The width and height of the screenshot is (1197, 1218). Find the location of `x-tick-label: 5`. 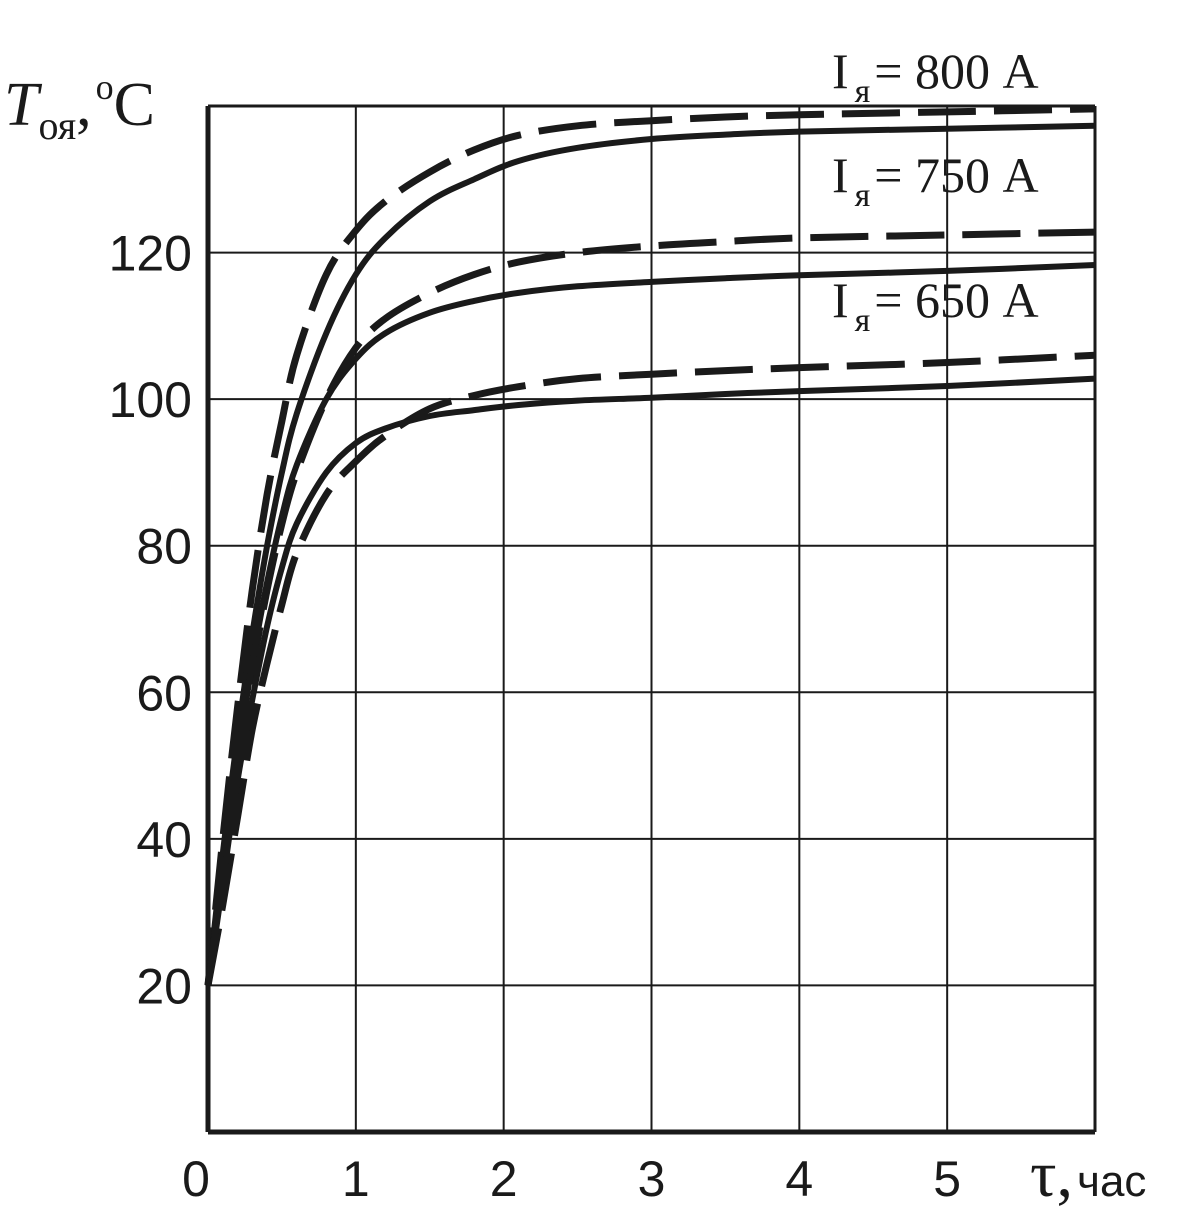

x-tick-label: 5 is located at coordinates (947, 1179).